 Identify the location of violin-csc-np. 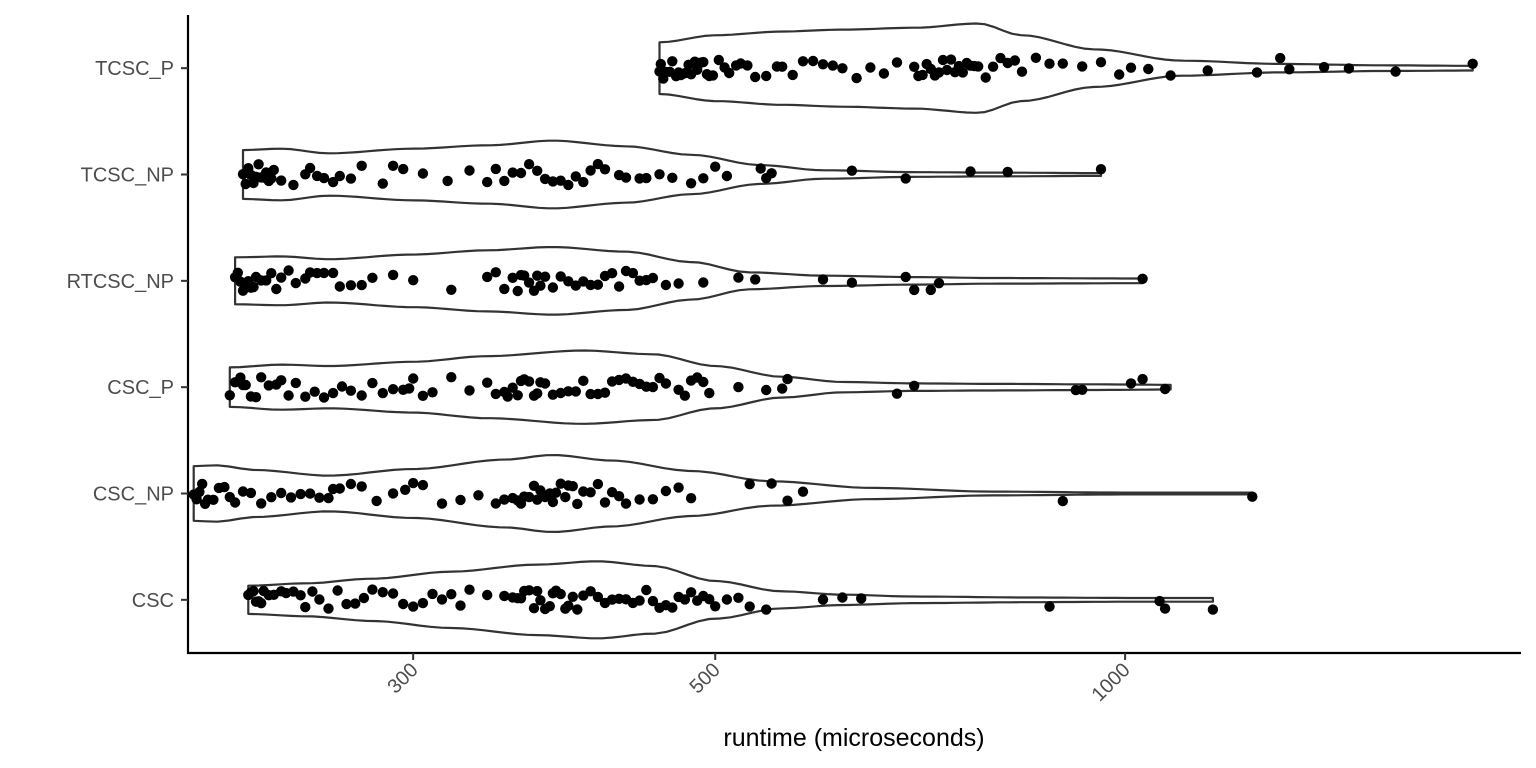
(723, 493).